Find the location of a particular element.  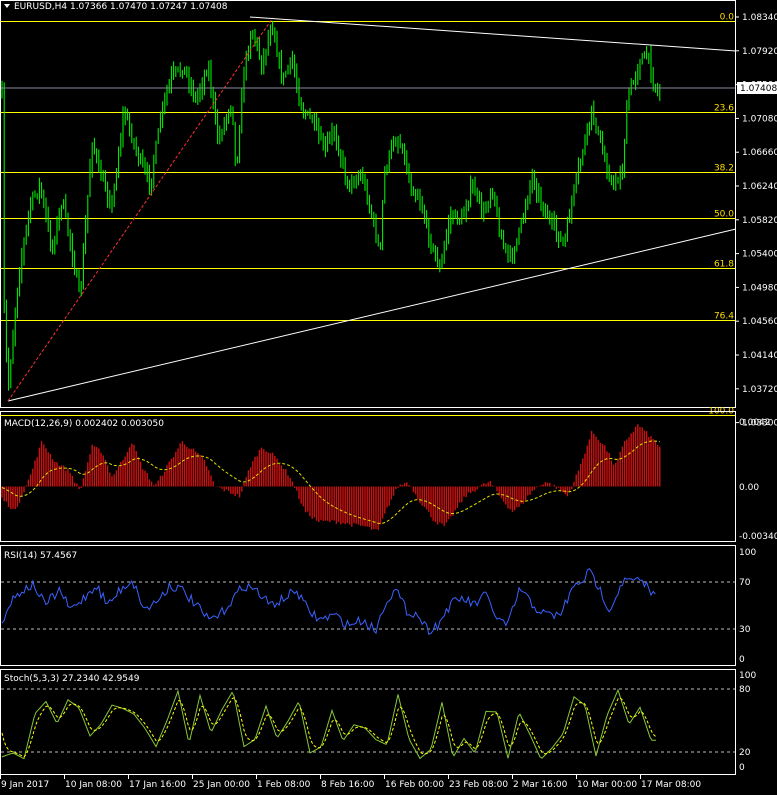

current-price-label: 1.07408 is located at coordinates (758, 89).